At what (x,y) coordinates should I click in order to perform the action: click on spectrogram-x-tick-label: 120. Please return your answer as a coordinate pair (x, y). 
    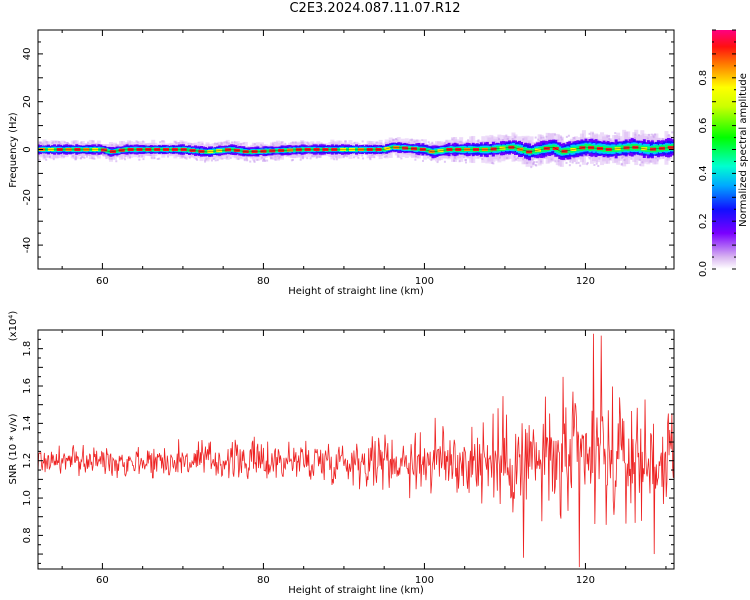
    Looking at the image, I should click on (585, 281).